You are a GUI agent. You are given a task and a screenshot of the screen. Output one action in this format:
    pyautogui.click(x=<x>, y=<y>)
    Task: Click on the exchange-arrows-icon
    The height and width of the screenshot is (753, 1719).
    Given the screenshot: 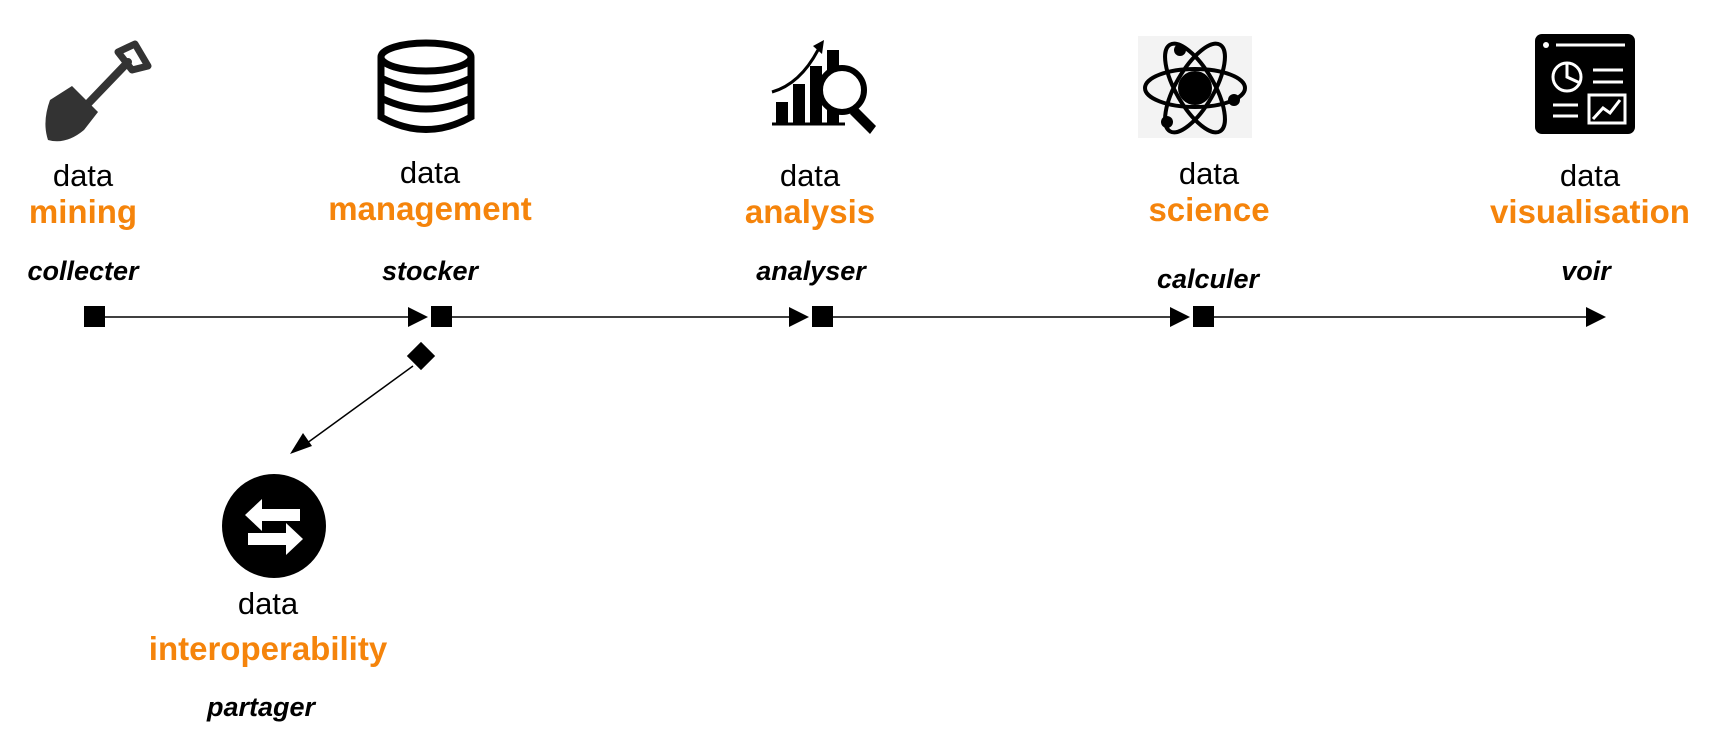 What is the action you would take?
    pyautogui.click(x=274, y=526)
    